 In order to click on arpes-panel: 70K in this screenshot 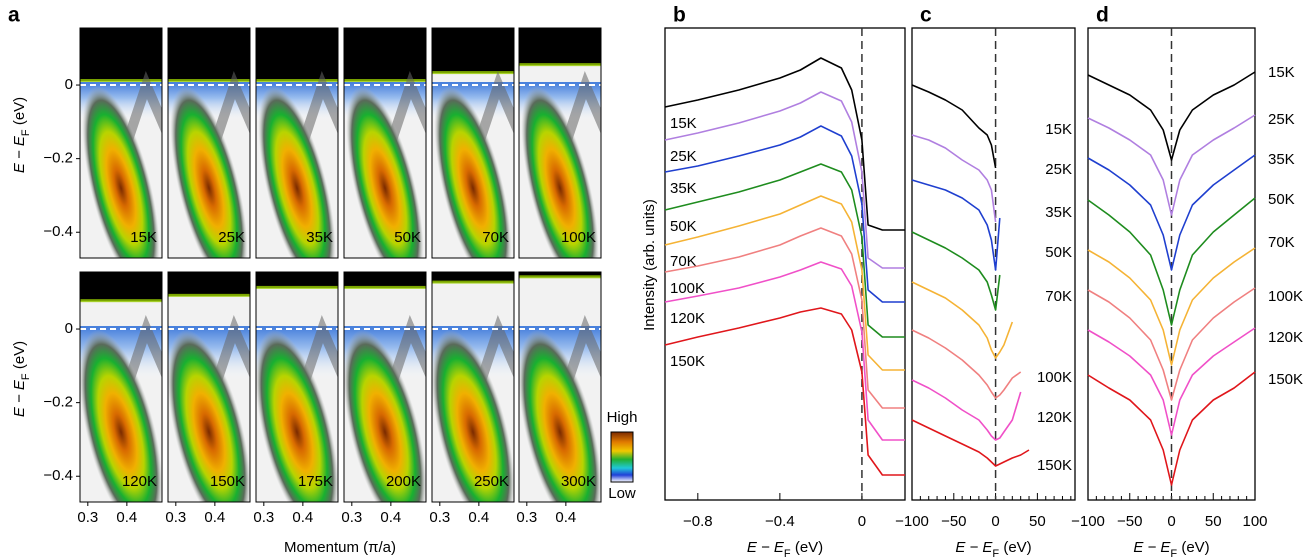, I will do `click(473, 143)`.